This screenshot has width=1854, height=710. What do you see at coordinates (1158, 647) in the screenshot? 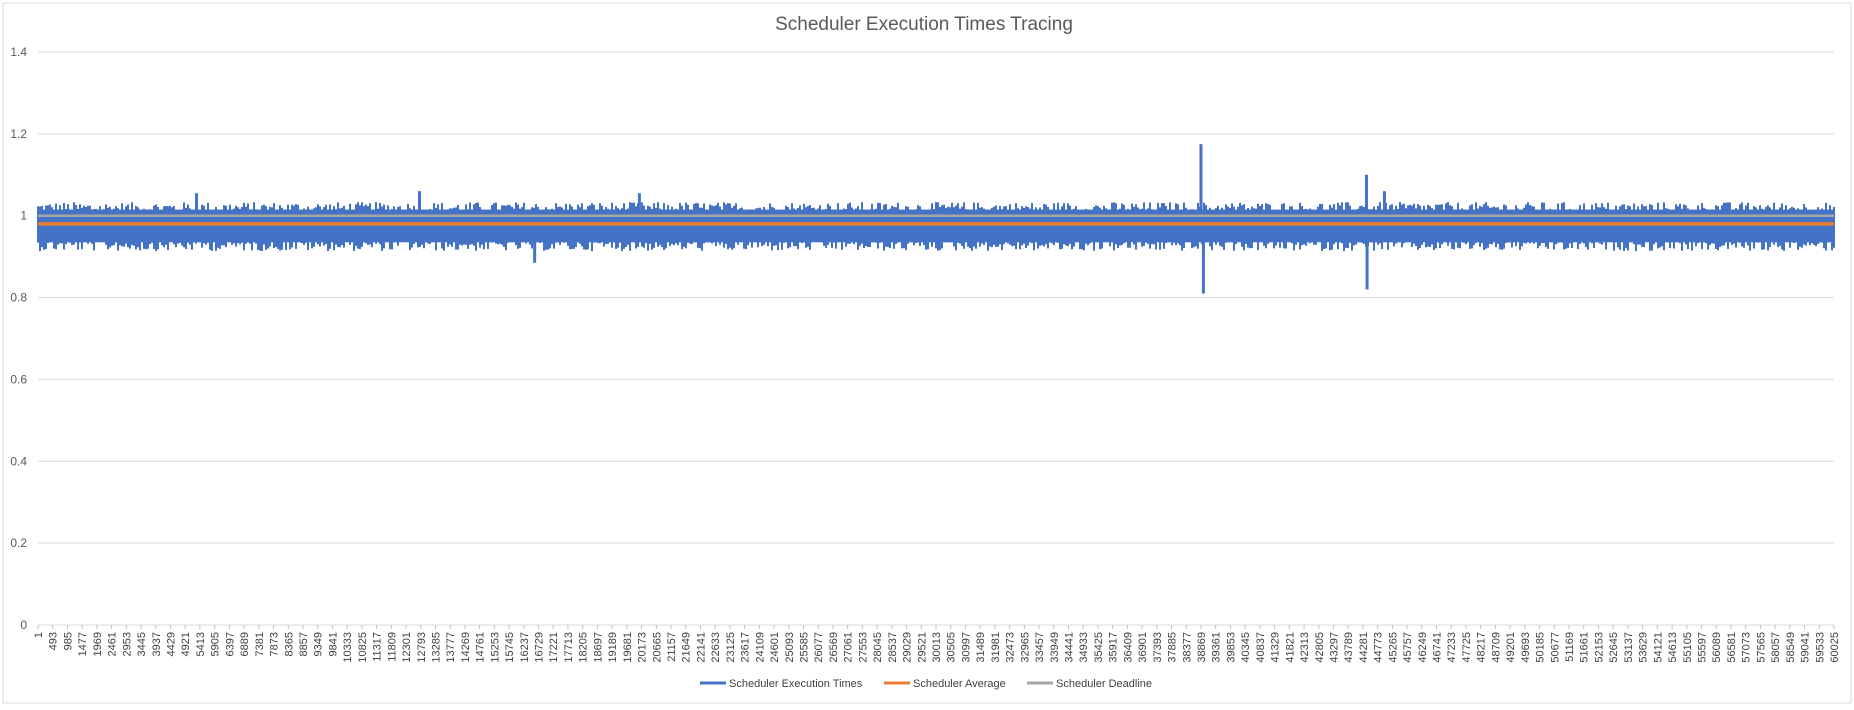
I see `x-tick-label: 37393` at bounding box center [1158, 647].